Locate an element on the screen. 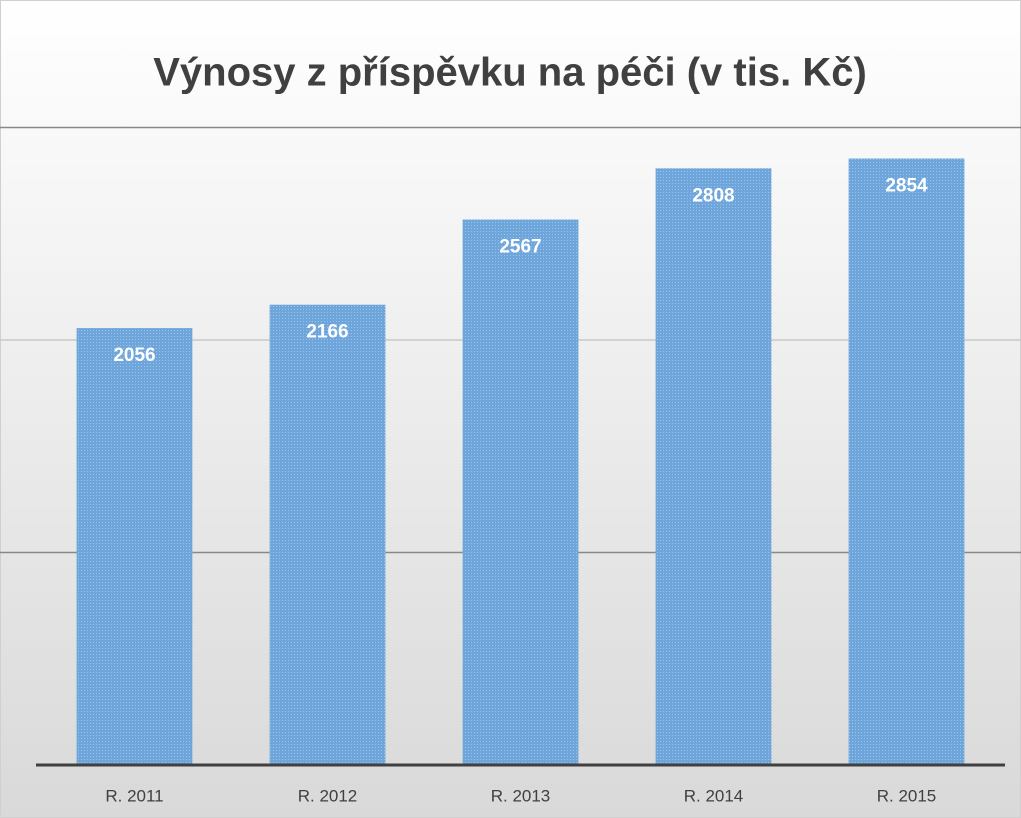 Image resolution: width=1021 pixels, height=818 pixels. chart-title: Výnosy z příspěvku na péči (v tis. Kč) is located at coordinates (510, 73).